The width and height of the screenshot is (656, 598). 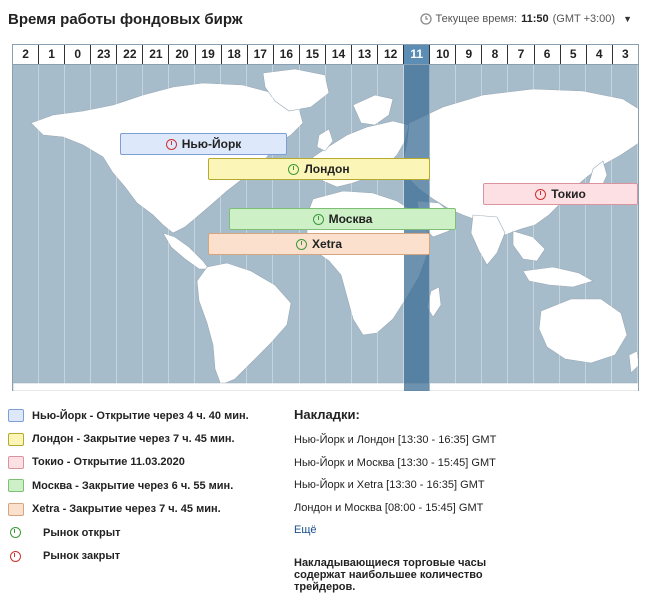 What do you see at coordinates (104, 54) in the screenshot?
I see `hour-cell: 23` at bounding box center [104, 54].